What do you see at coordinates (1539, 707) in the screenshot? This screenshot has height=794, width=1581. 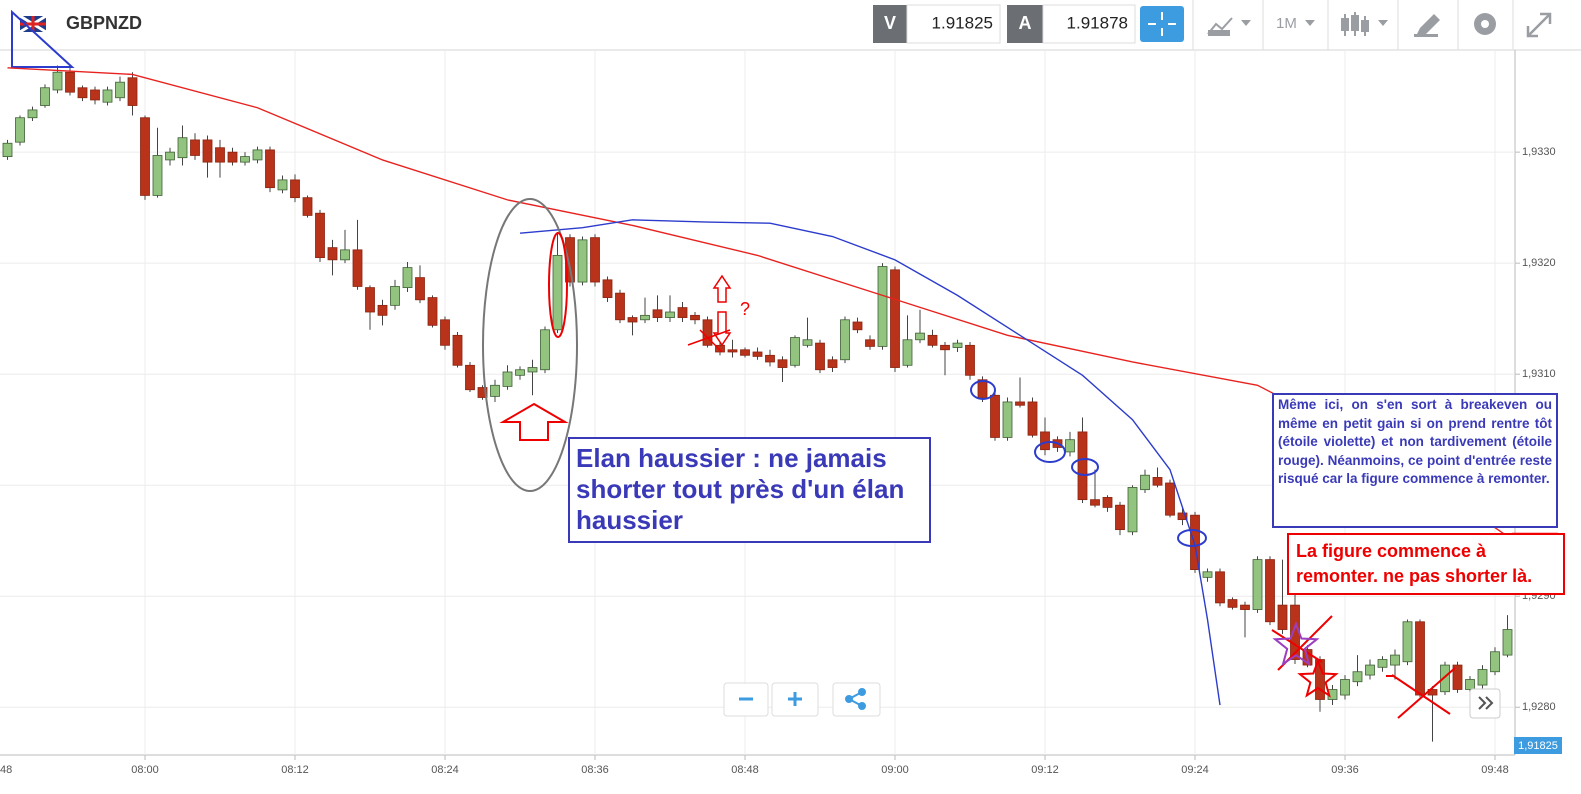 I see `y-tick-label: 1,9280` at bounding box center [1539, 707].